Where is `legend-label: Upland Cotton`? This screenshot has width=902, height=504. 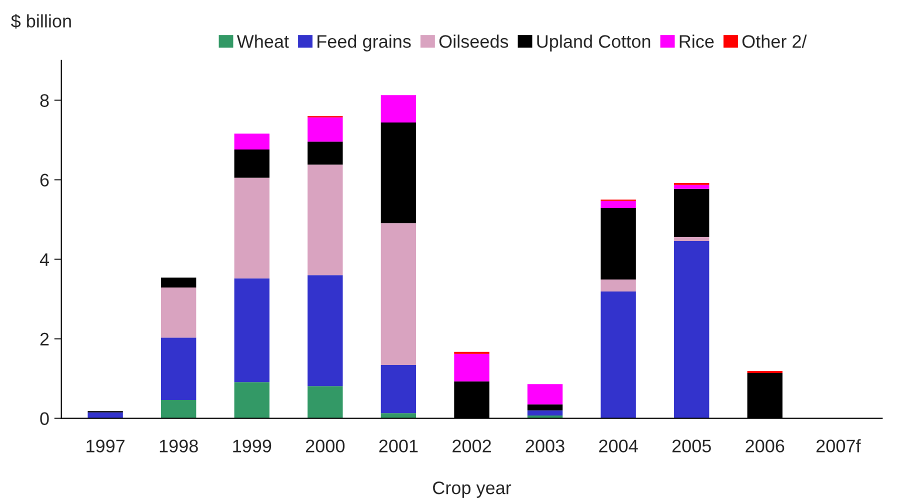
legend-label: Upland Cotton is located at coordinates (593, 43).